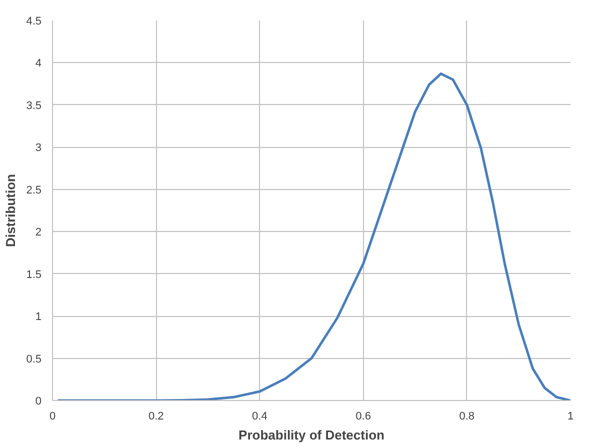  I want to click on y-tick-label: 2, so click(38, 232).